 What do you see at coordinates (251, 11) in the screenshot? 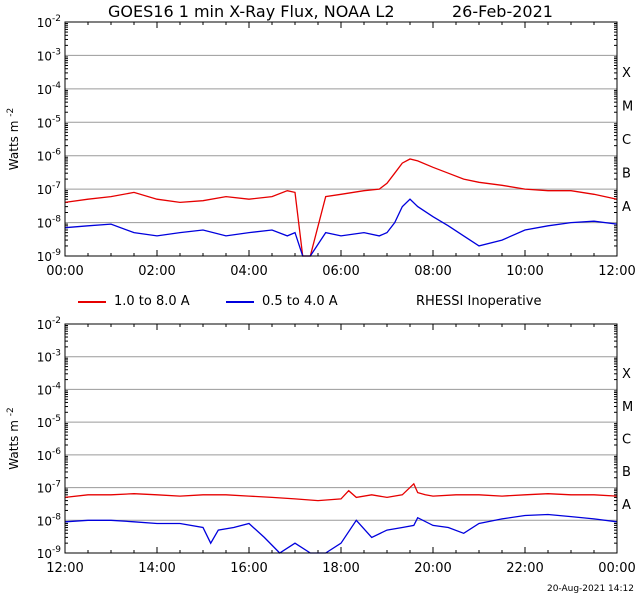
I see `chart-title: GOES16 1 min X-Ray Flux, NOAA L2` at bounding box center [251, 11].